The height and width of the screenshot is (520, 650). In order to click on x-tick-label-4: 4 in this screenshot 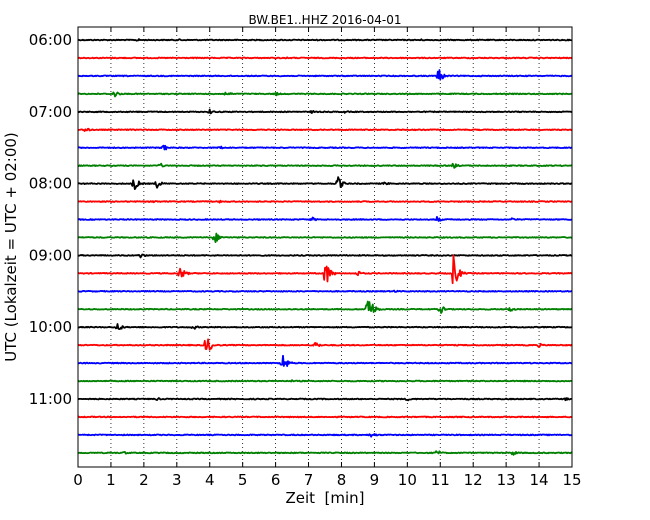, I will do `click(210, 480)`.